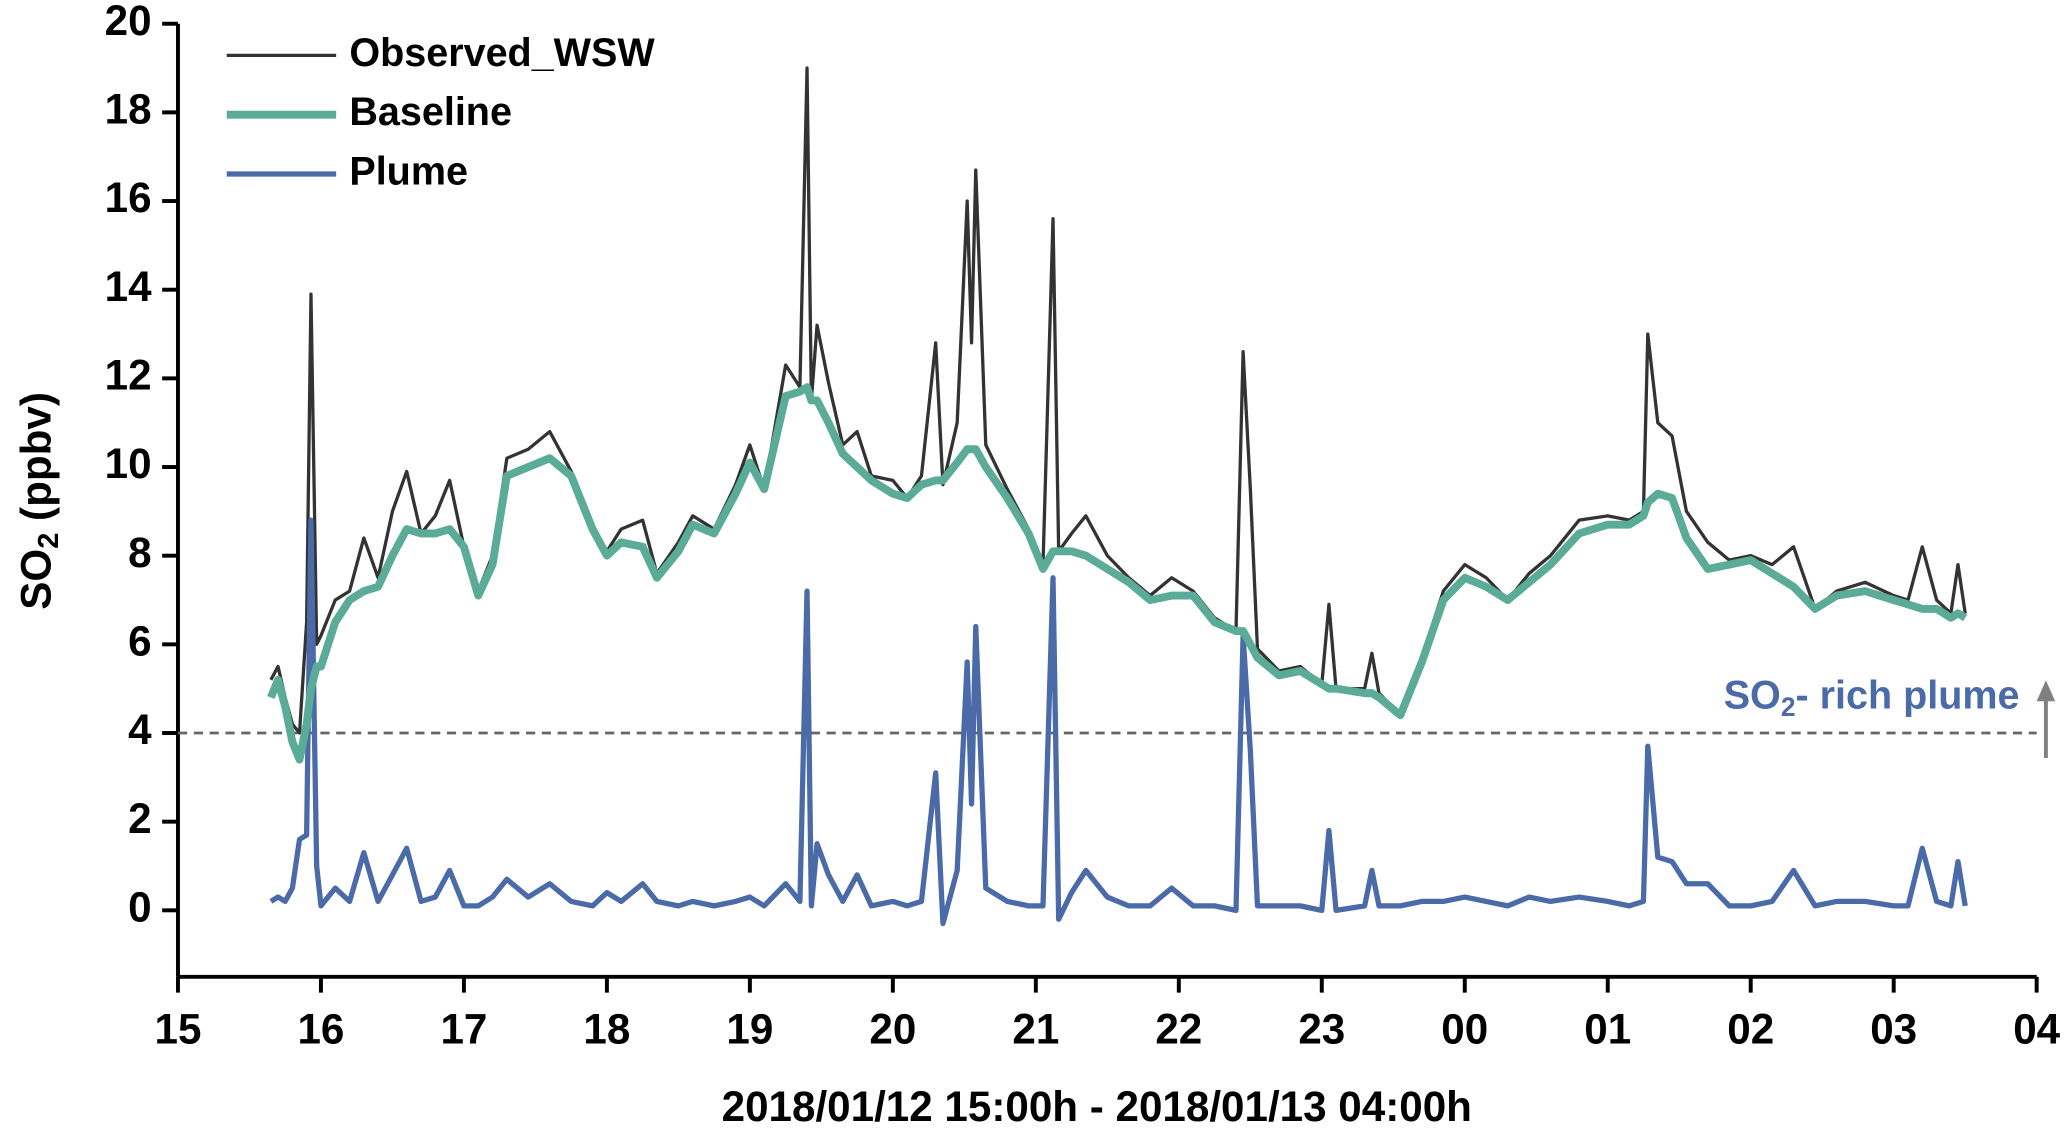  What do you see at coordinates (502, 53) in the screenshot?
I see `legend-label: Observed_WSW` at bounding box center [502, 53].